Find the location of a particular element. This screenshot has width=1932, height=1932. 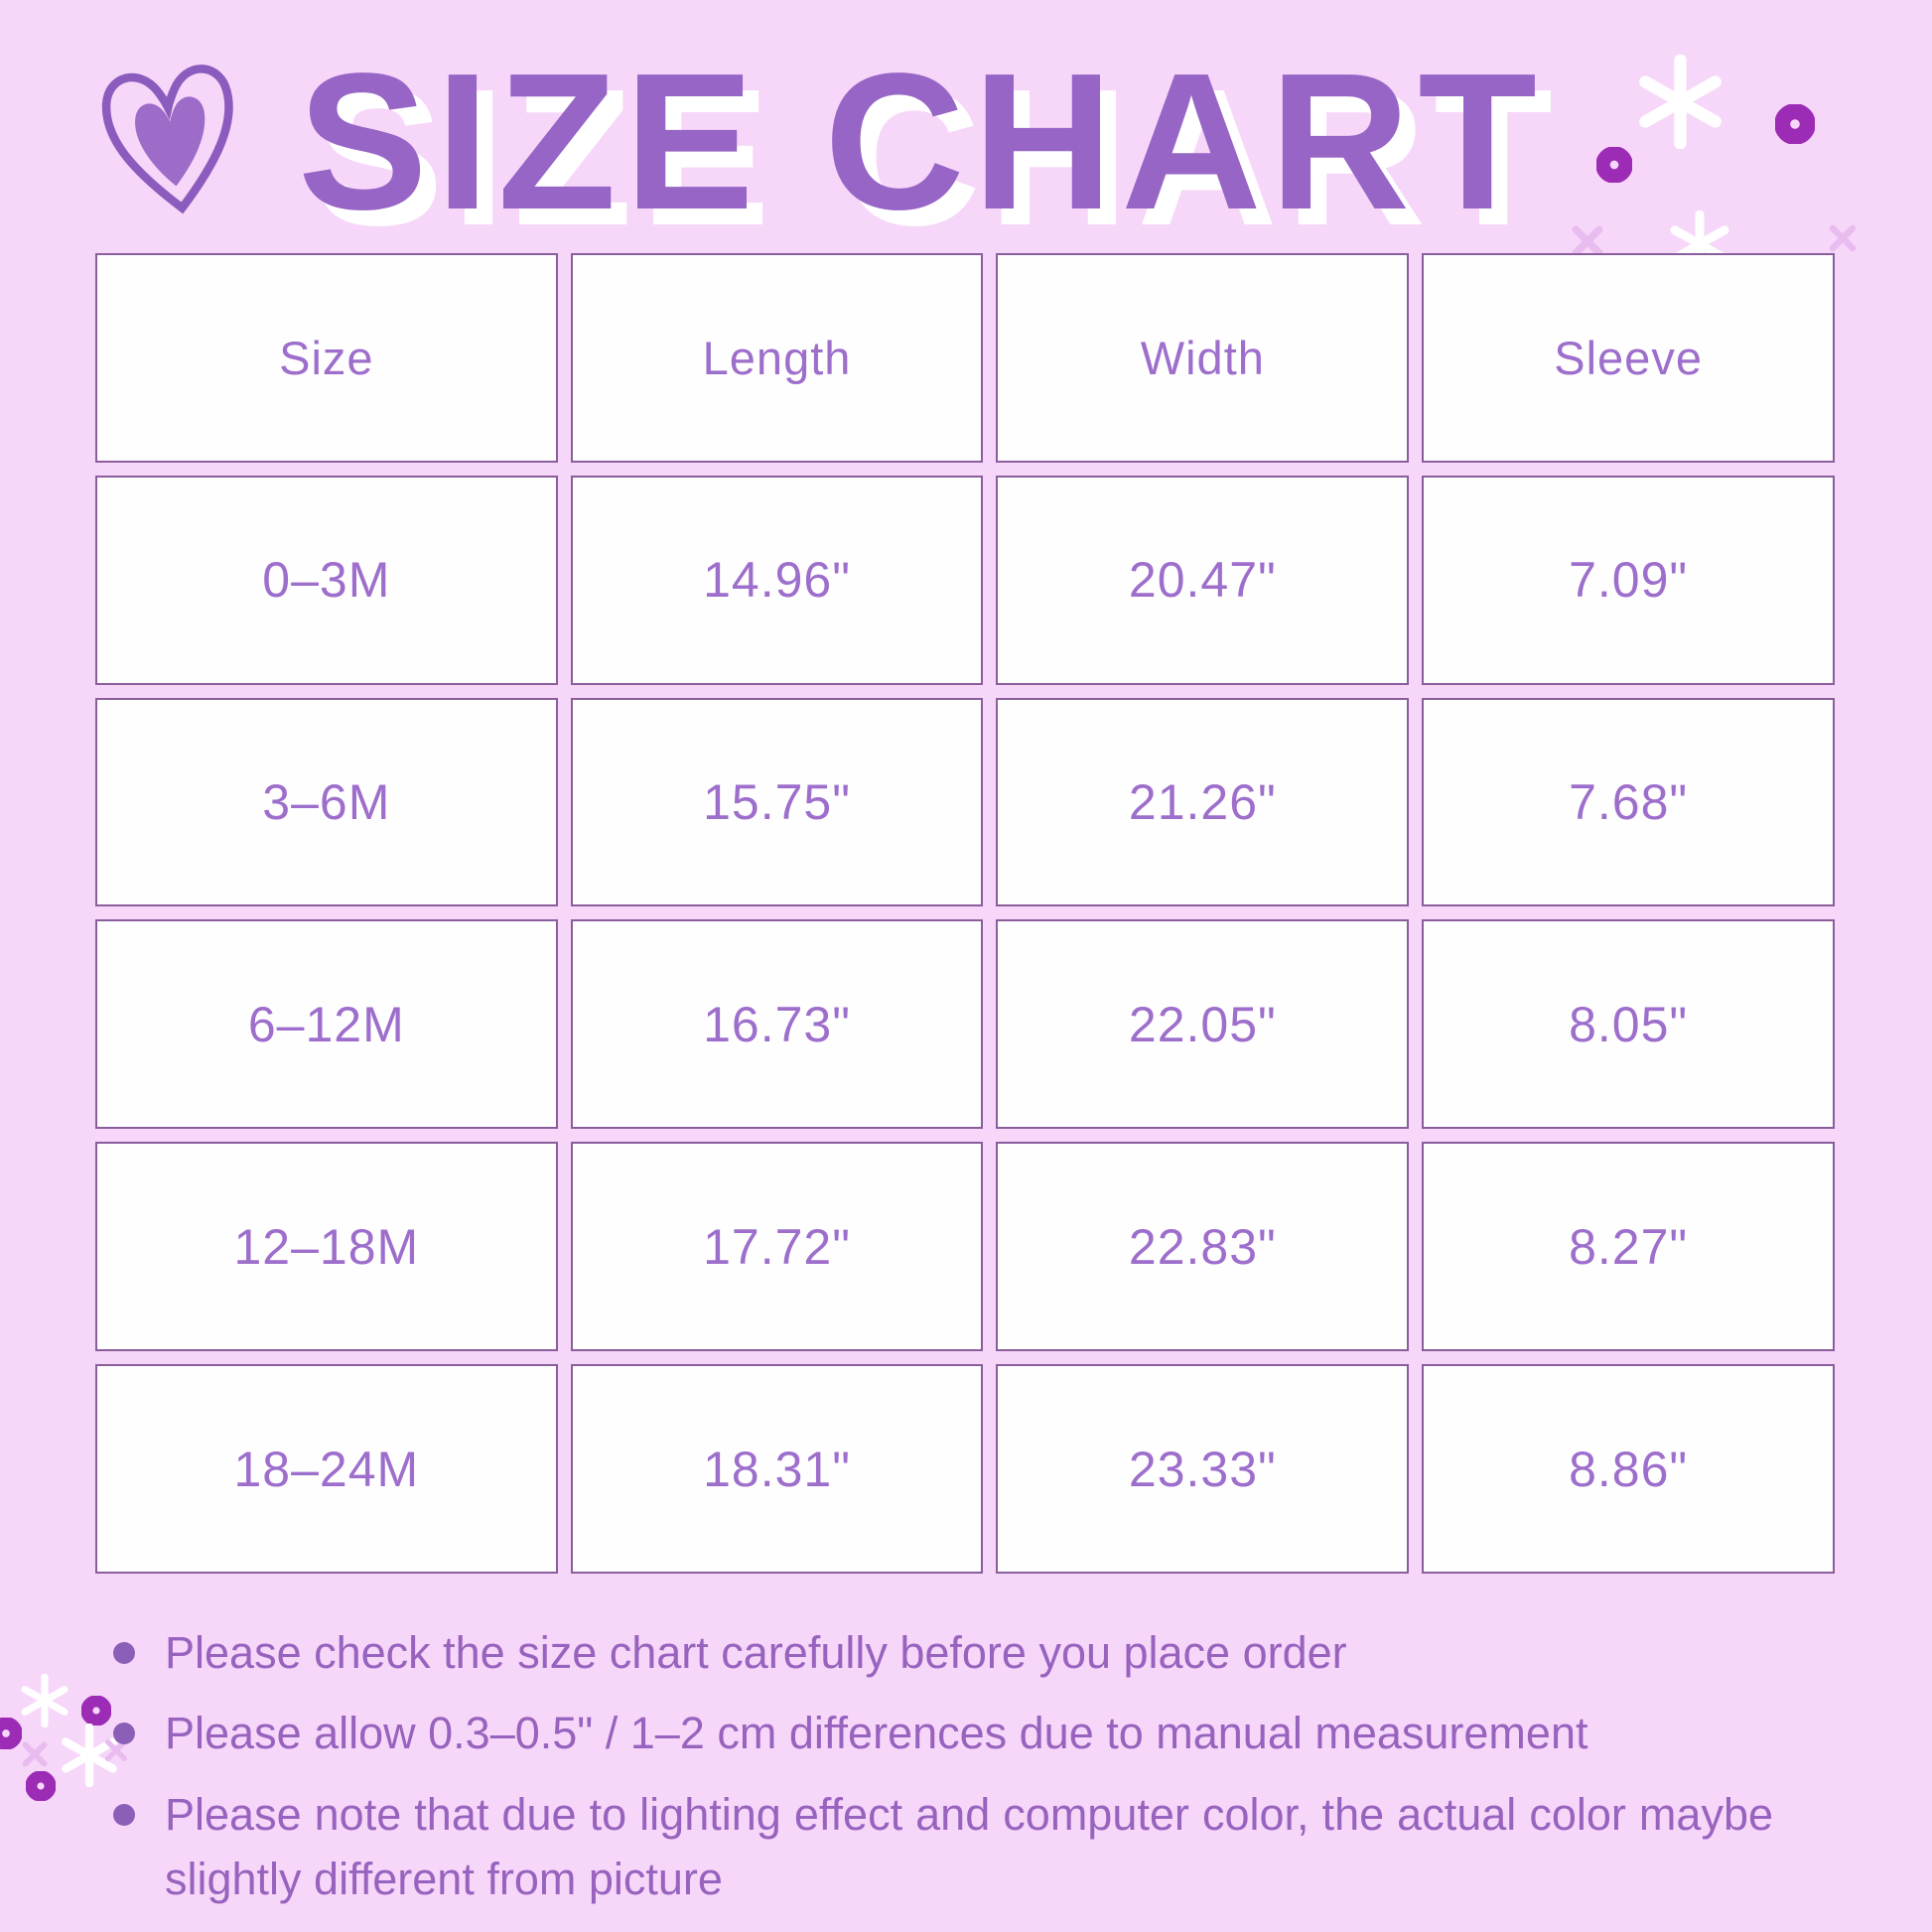

table-cell-length: 15.75" is located at coordinates (777, 802).